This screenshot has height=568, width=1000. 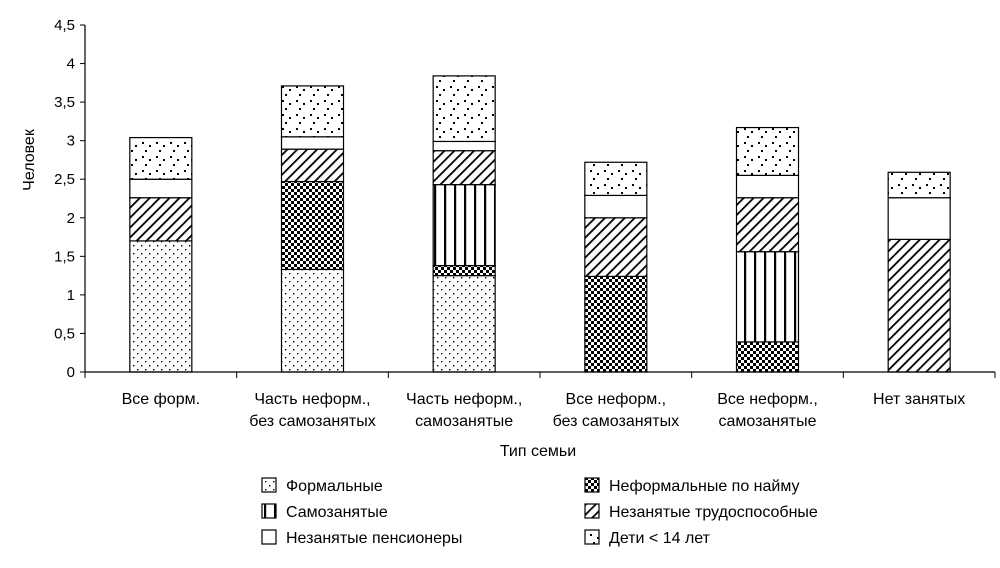 What do you see at coordinates (713, 512) in the screenshot?
I see `legend-label: Незанятые трудоспособные` at bounding box center [713, 512].